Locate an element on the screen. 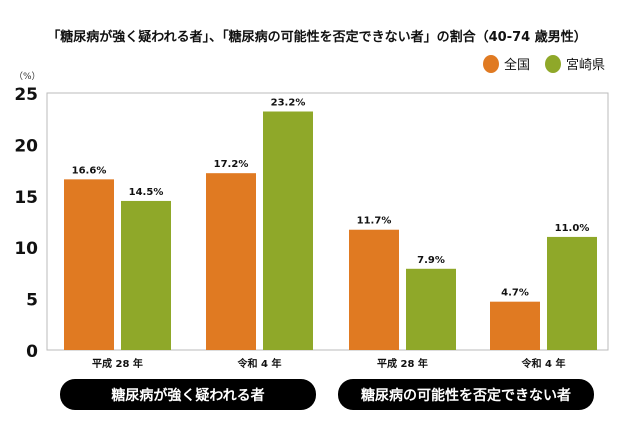 This screenshot has height=427, width=634. y-tick-label: 5 is located at coordinates (32, 301).